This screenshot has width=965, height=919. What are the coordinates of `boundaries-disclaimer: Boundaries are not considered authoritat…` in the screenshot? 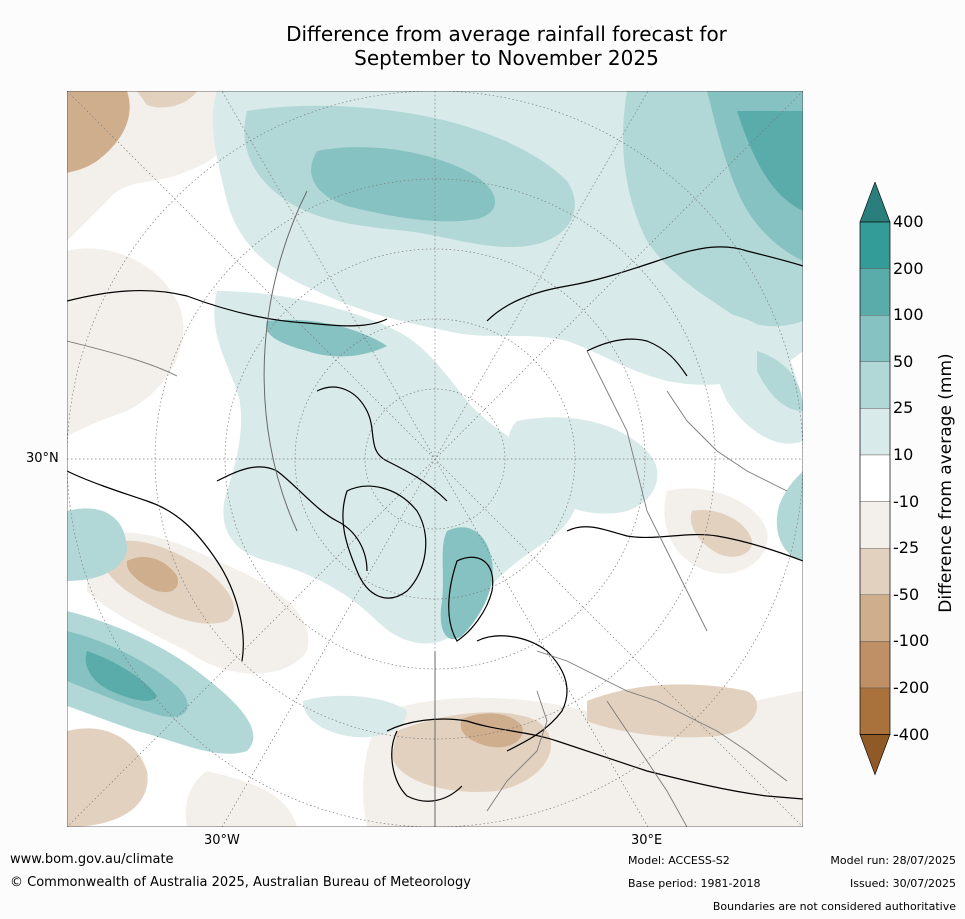 It's located at (834, 906).